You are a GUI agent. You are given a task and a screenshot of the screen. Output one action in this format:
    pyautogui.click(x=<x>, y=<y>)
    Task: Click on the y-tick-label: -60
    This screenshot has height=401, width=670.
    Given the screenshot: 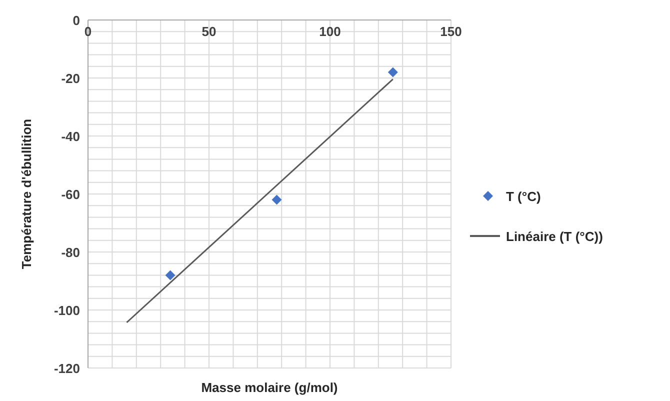 What is the action you would take?
    pyautogui.click(x=70, y=194)
    